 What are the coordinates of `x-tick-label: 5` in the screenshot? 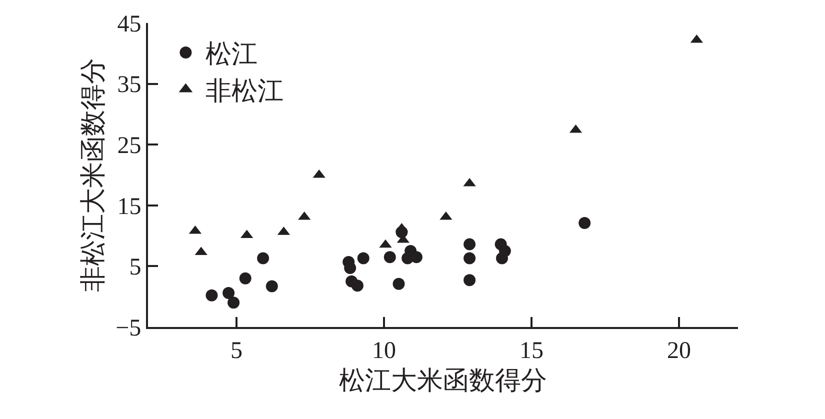 It's located at (236, 351).